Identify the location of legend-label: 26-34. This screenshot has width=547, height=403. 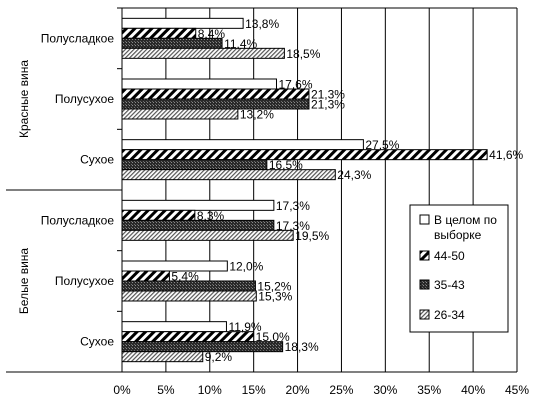
(449, 315).